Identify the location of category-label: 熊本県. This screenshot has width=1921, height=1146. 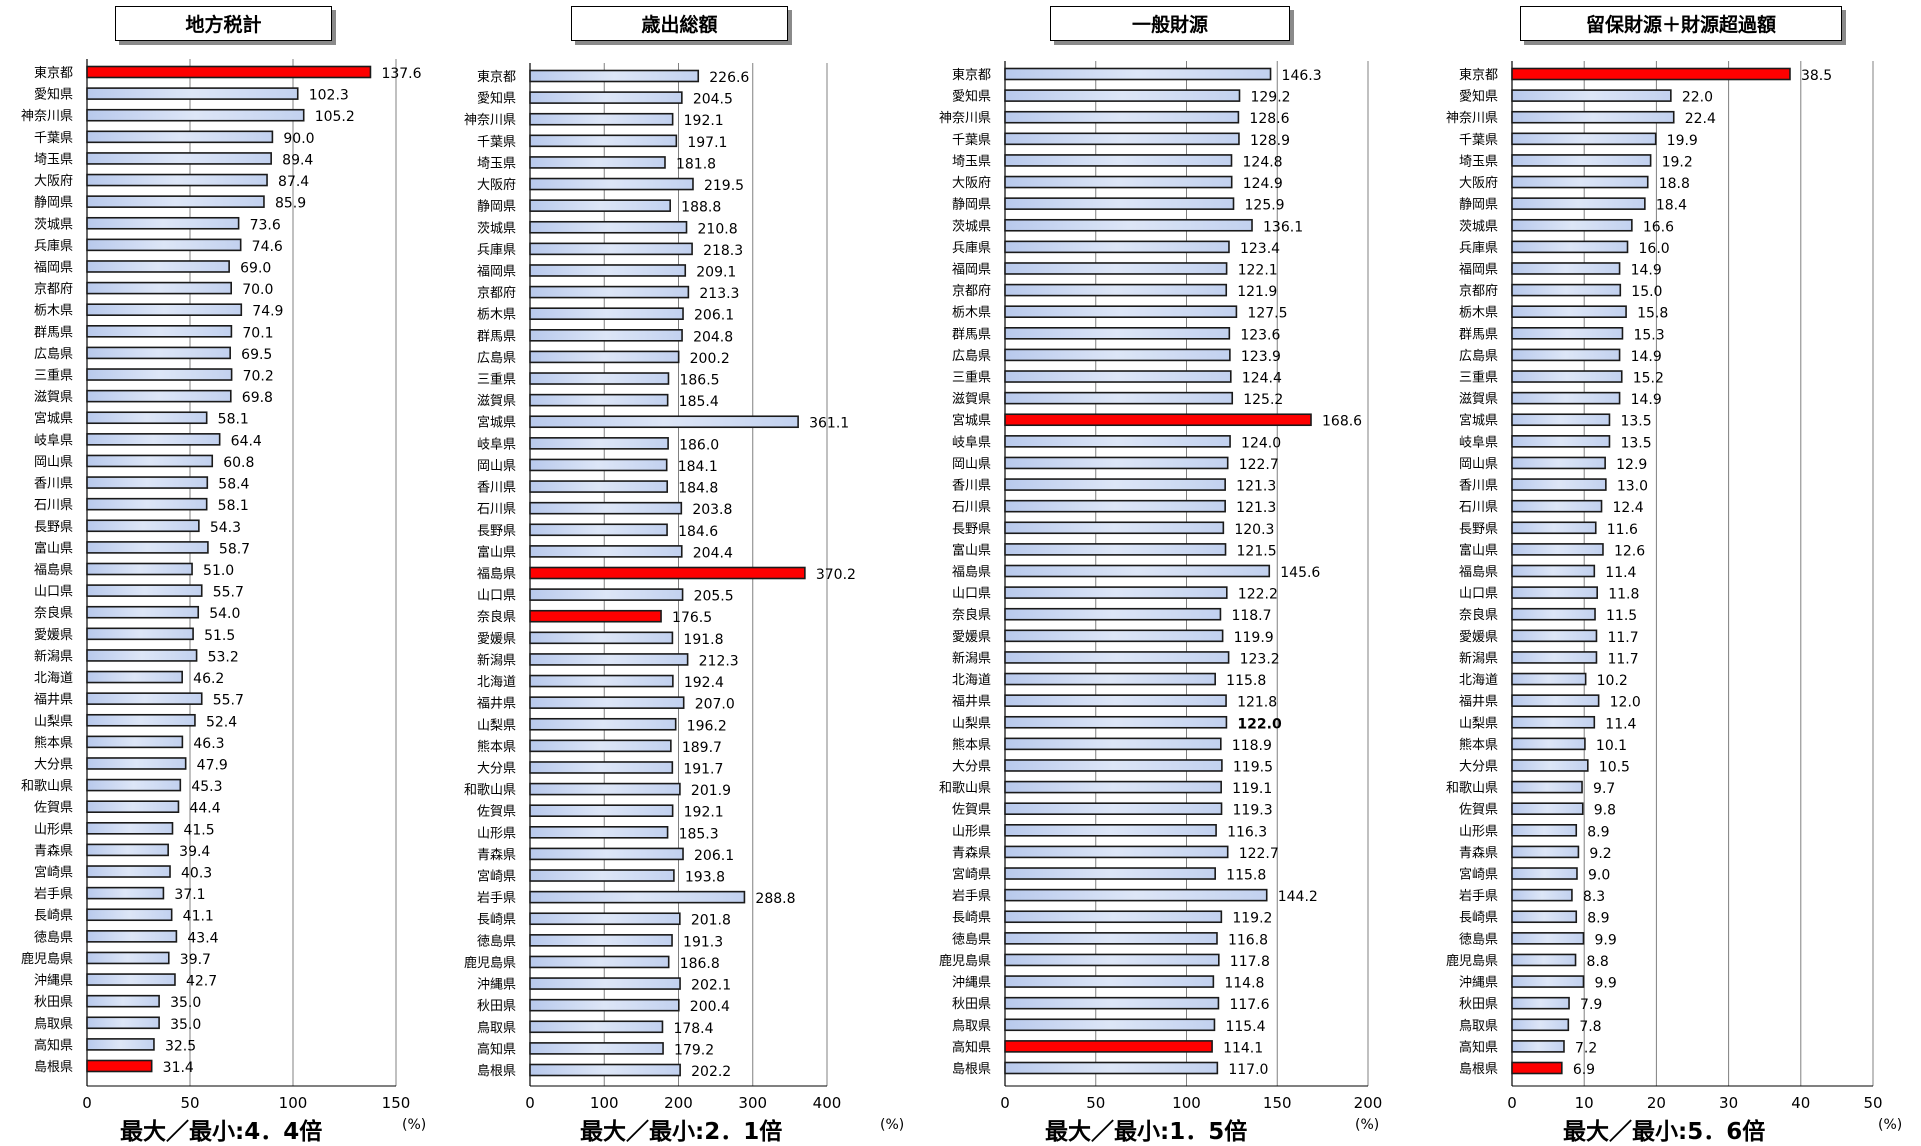
(971, 745).